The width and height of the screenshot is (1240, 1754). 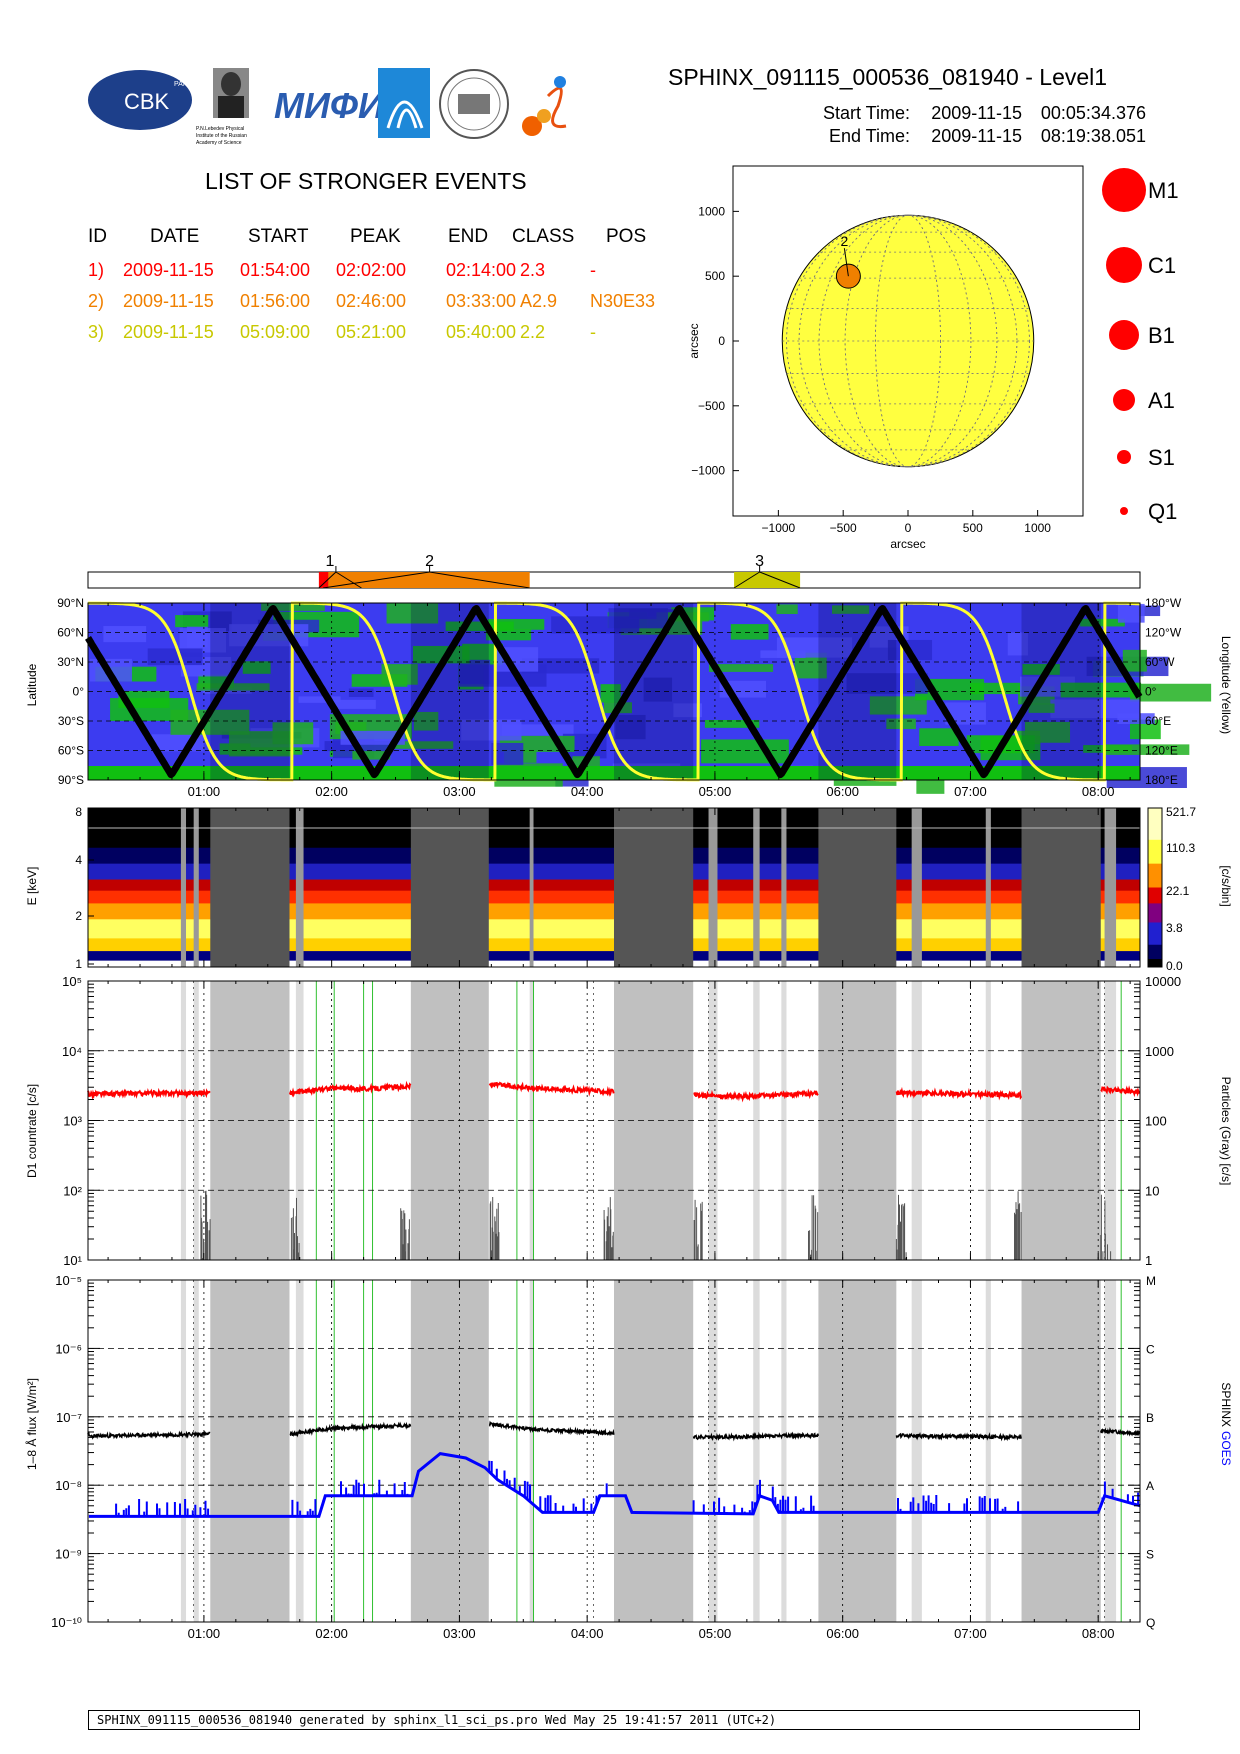 What do you see at coordinates (1226, 1404) in the screenshot?
I see `sphinx-legend: SPHINX` at bounding box center [1226, 1404].